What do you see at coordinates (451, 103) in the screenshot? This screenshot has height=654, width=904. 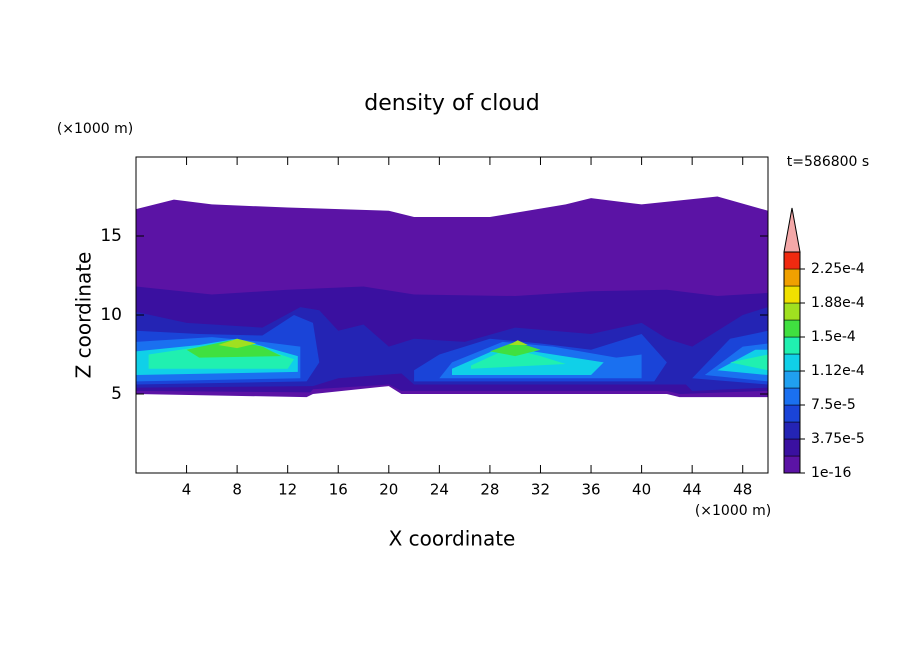 I see `chart-title: density of cloud` at bounding box center [451, 103].